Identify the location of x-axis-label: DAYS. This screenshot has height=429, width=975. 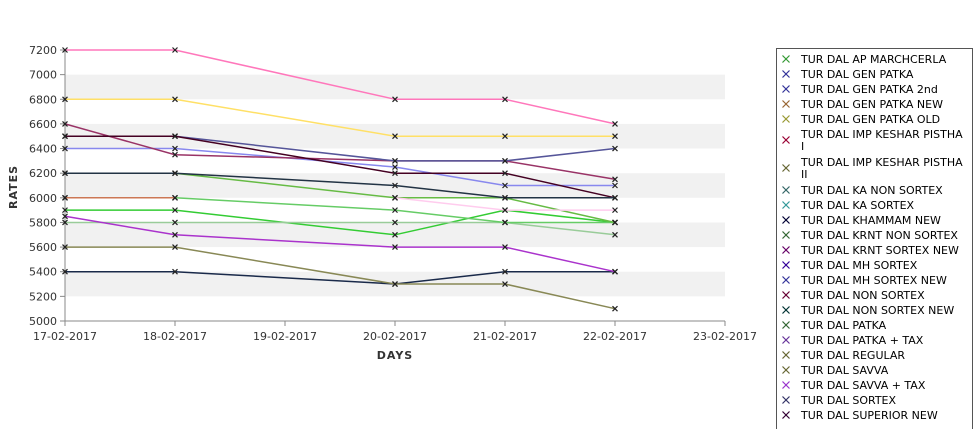
(395, 355).